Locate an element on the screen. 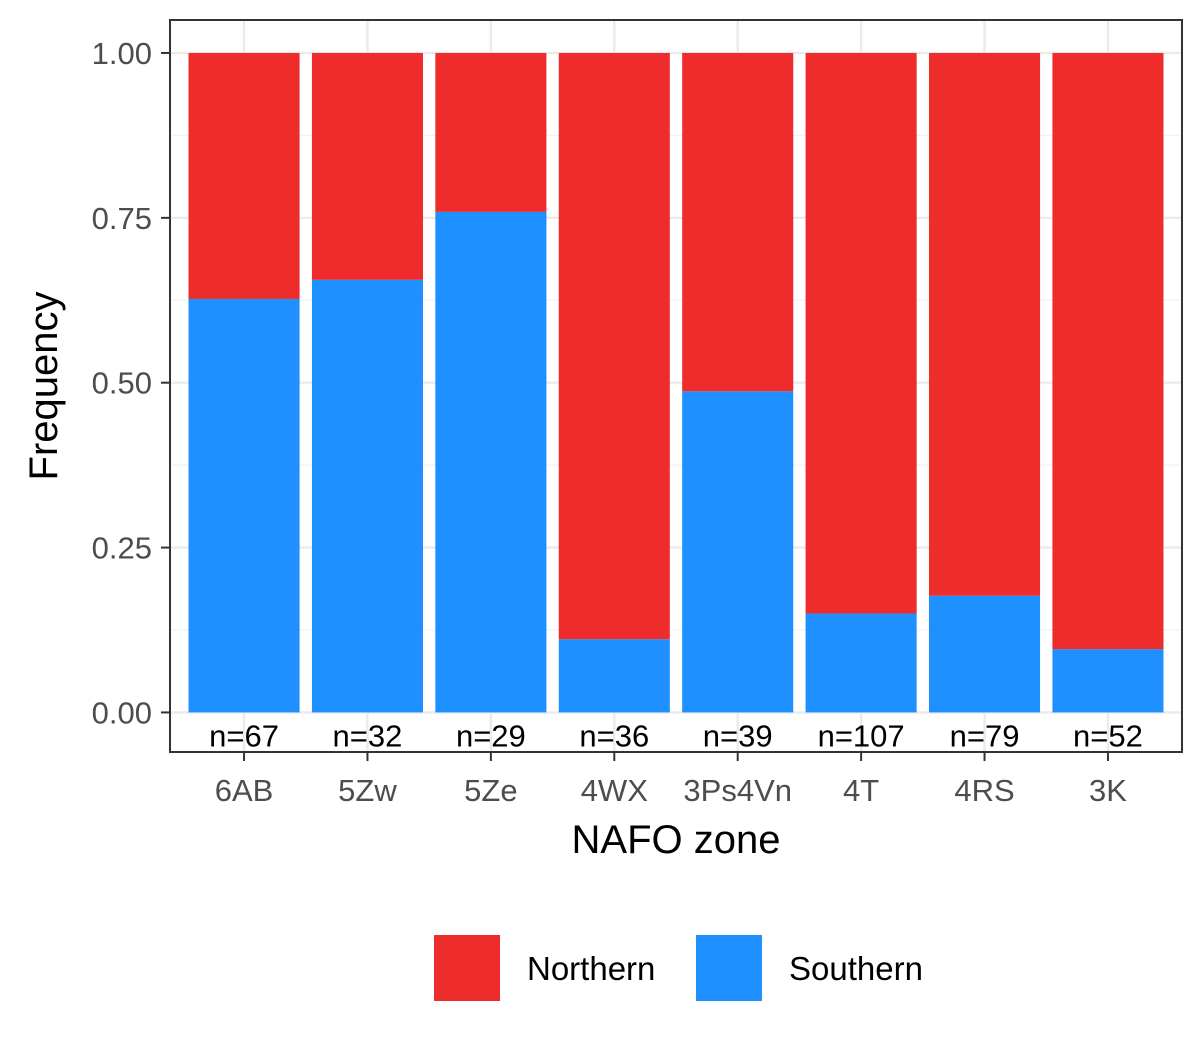  y-axis: 0.00 0.25 0.50 0.75 1.00 is located at coordinates (131, 383).